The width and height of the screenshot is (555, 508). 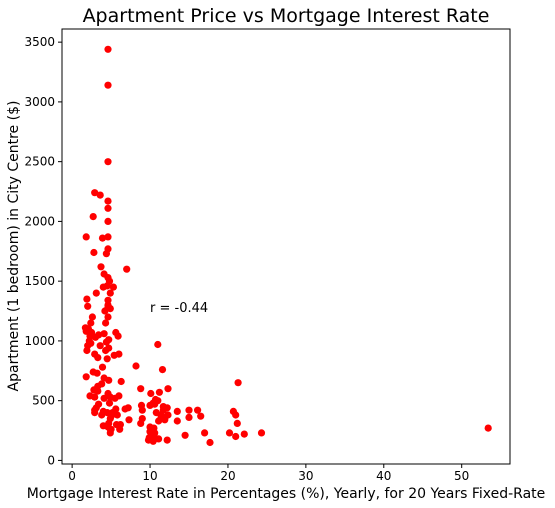 I want to click on y-tick-label: 3500, so click(x=39, y=42).